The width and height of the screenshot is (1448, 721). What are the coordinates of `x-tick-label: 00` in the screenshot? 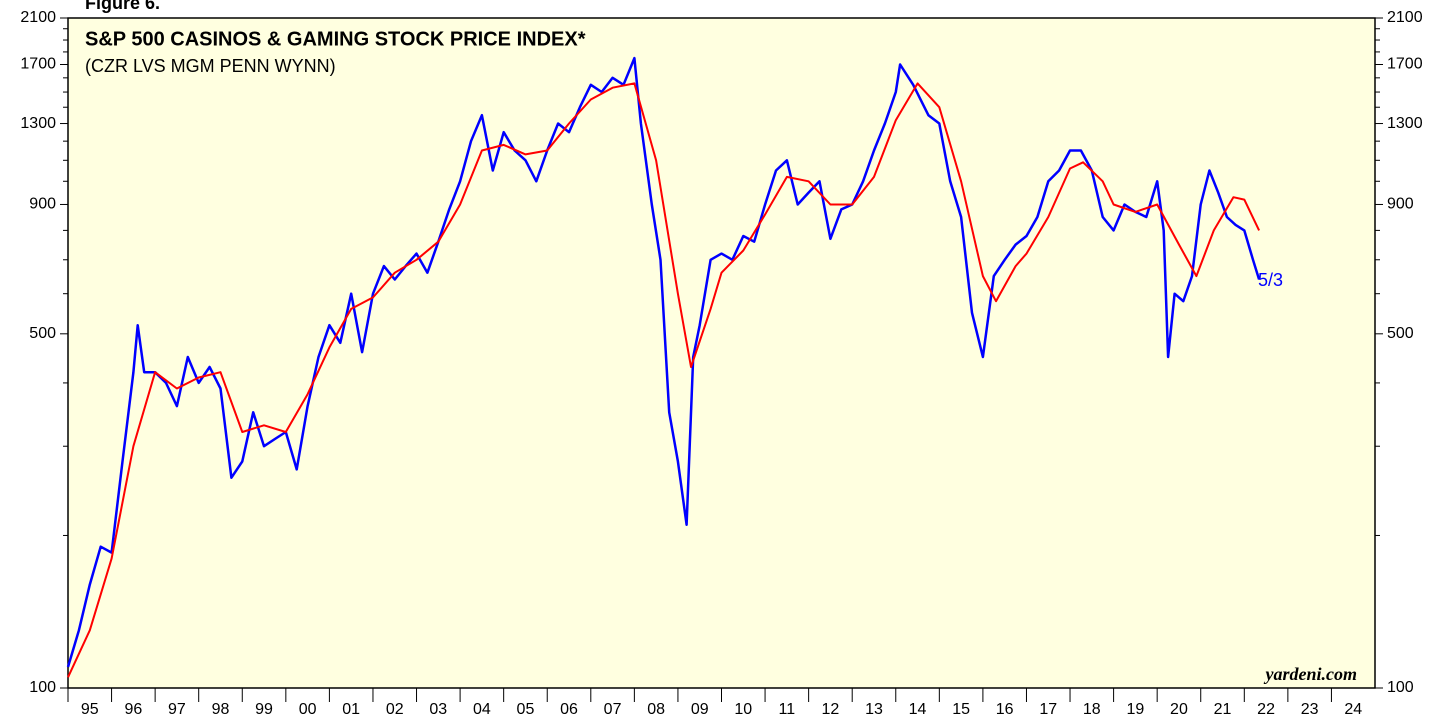 It's located at (308, 709).